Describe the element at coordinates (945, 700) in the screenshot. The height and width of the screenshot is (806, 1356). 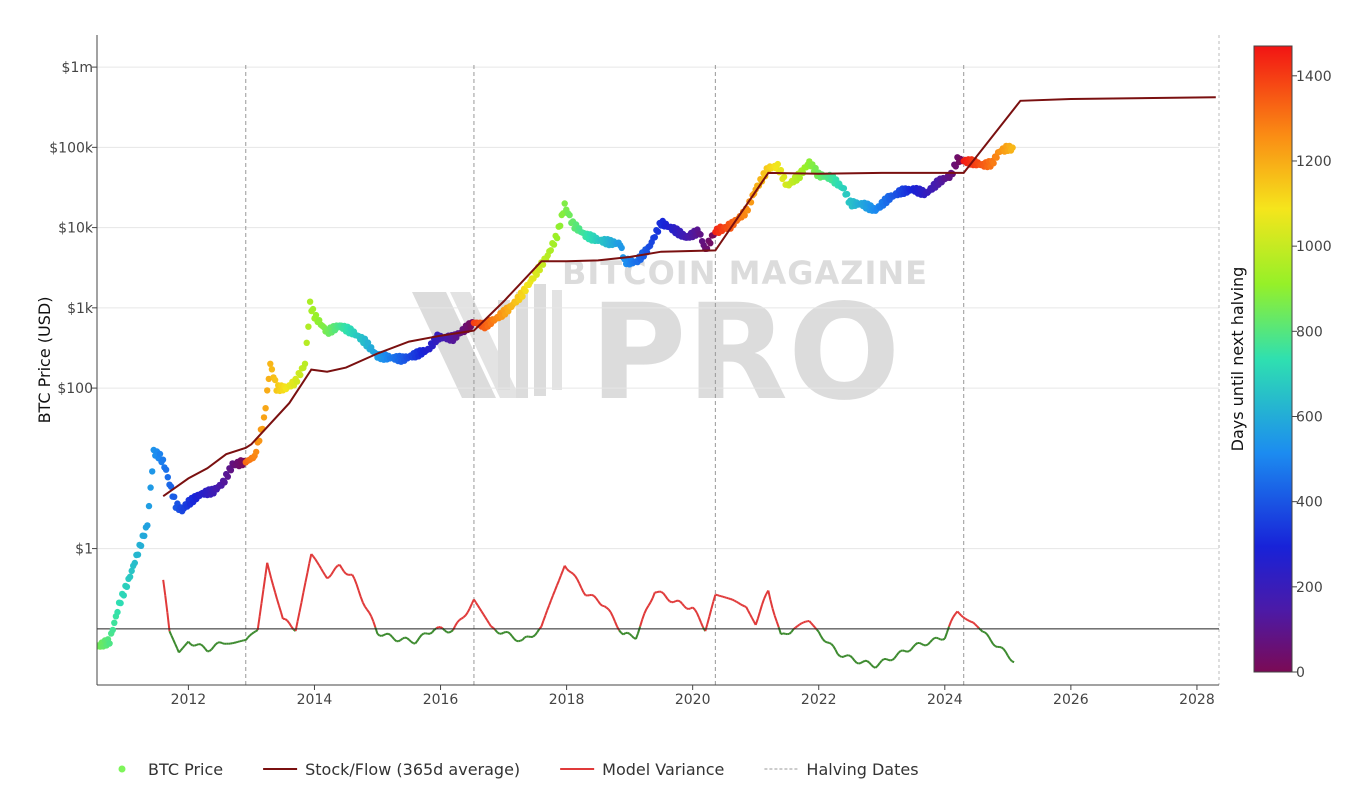
I see `x-tick-label: 2024` at that location.